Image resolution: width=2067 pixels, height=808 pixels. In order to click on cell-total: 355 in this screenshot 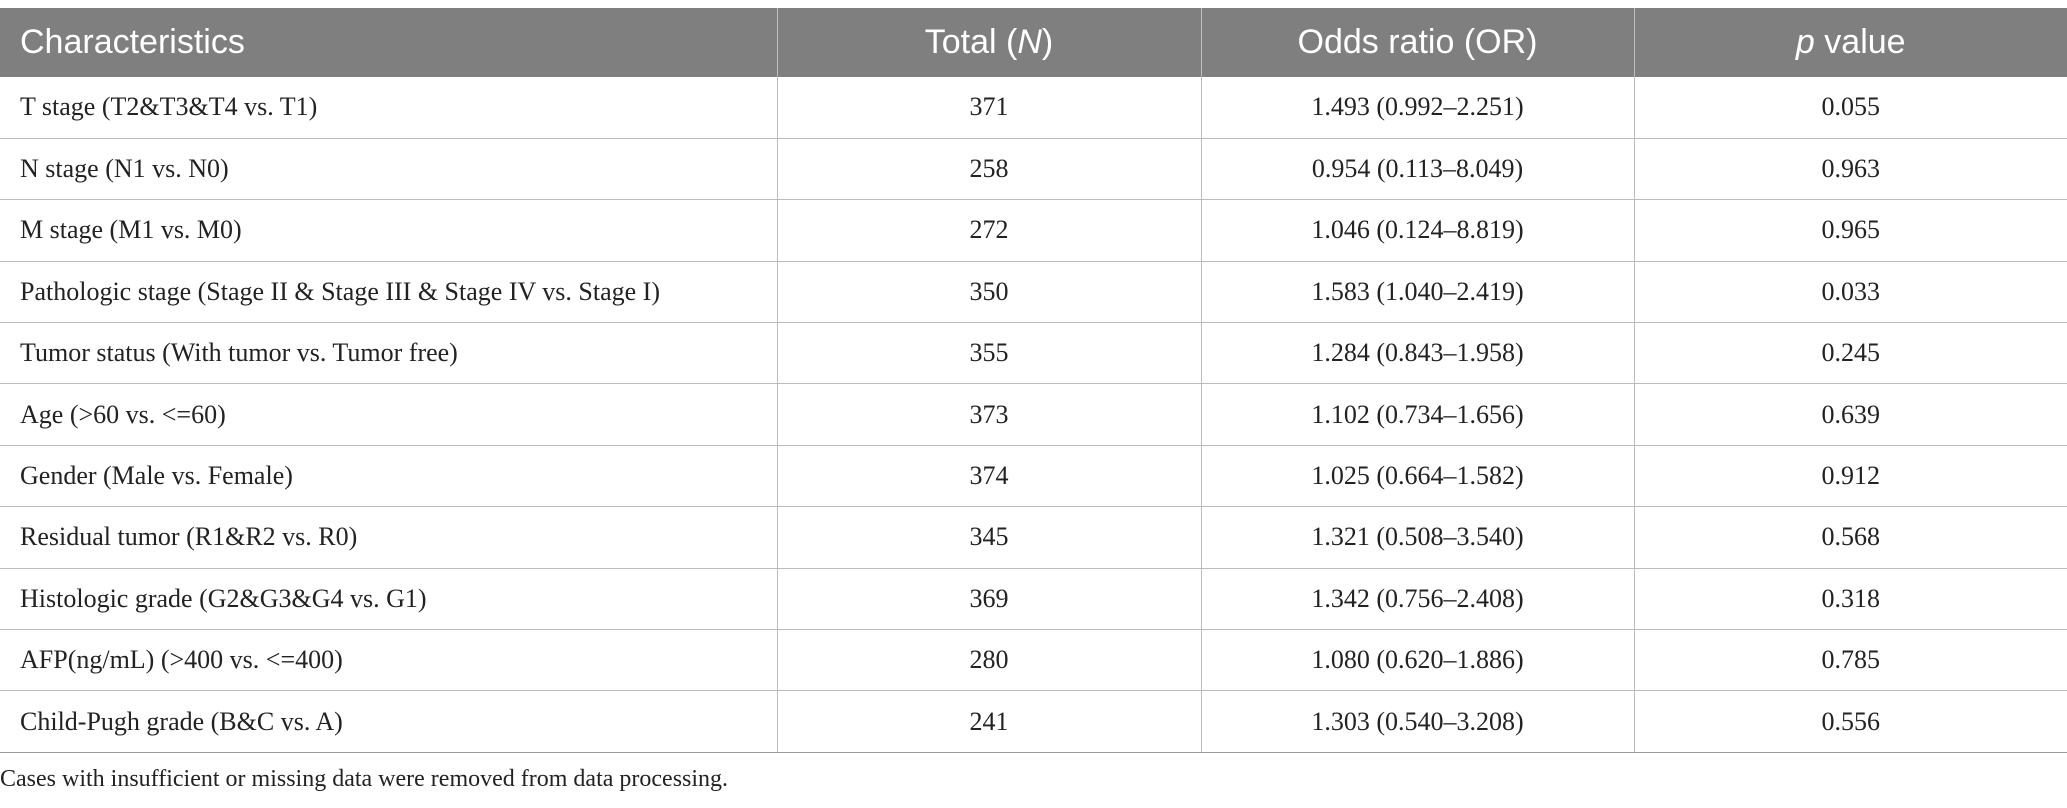, I will do `click(988, 353)`.